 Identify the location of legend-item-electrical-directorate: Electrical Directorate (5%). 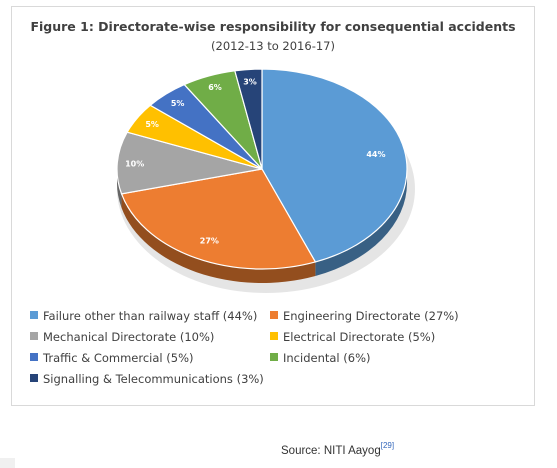
(352, 337).